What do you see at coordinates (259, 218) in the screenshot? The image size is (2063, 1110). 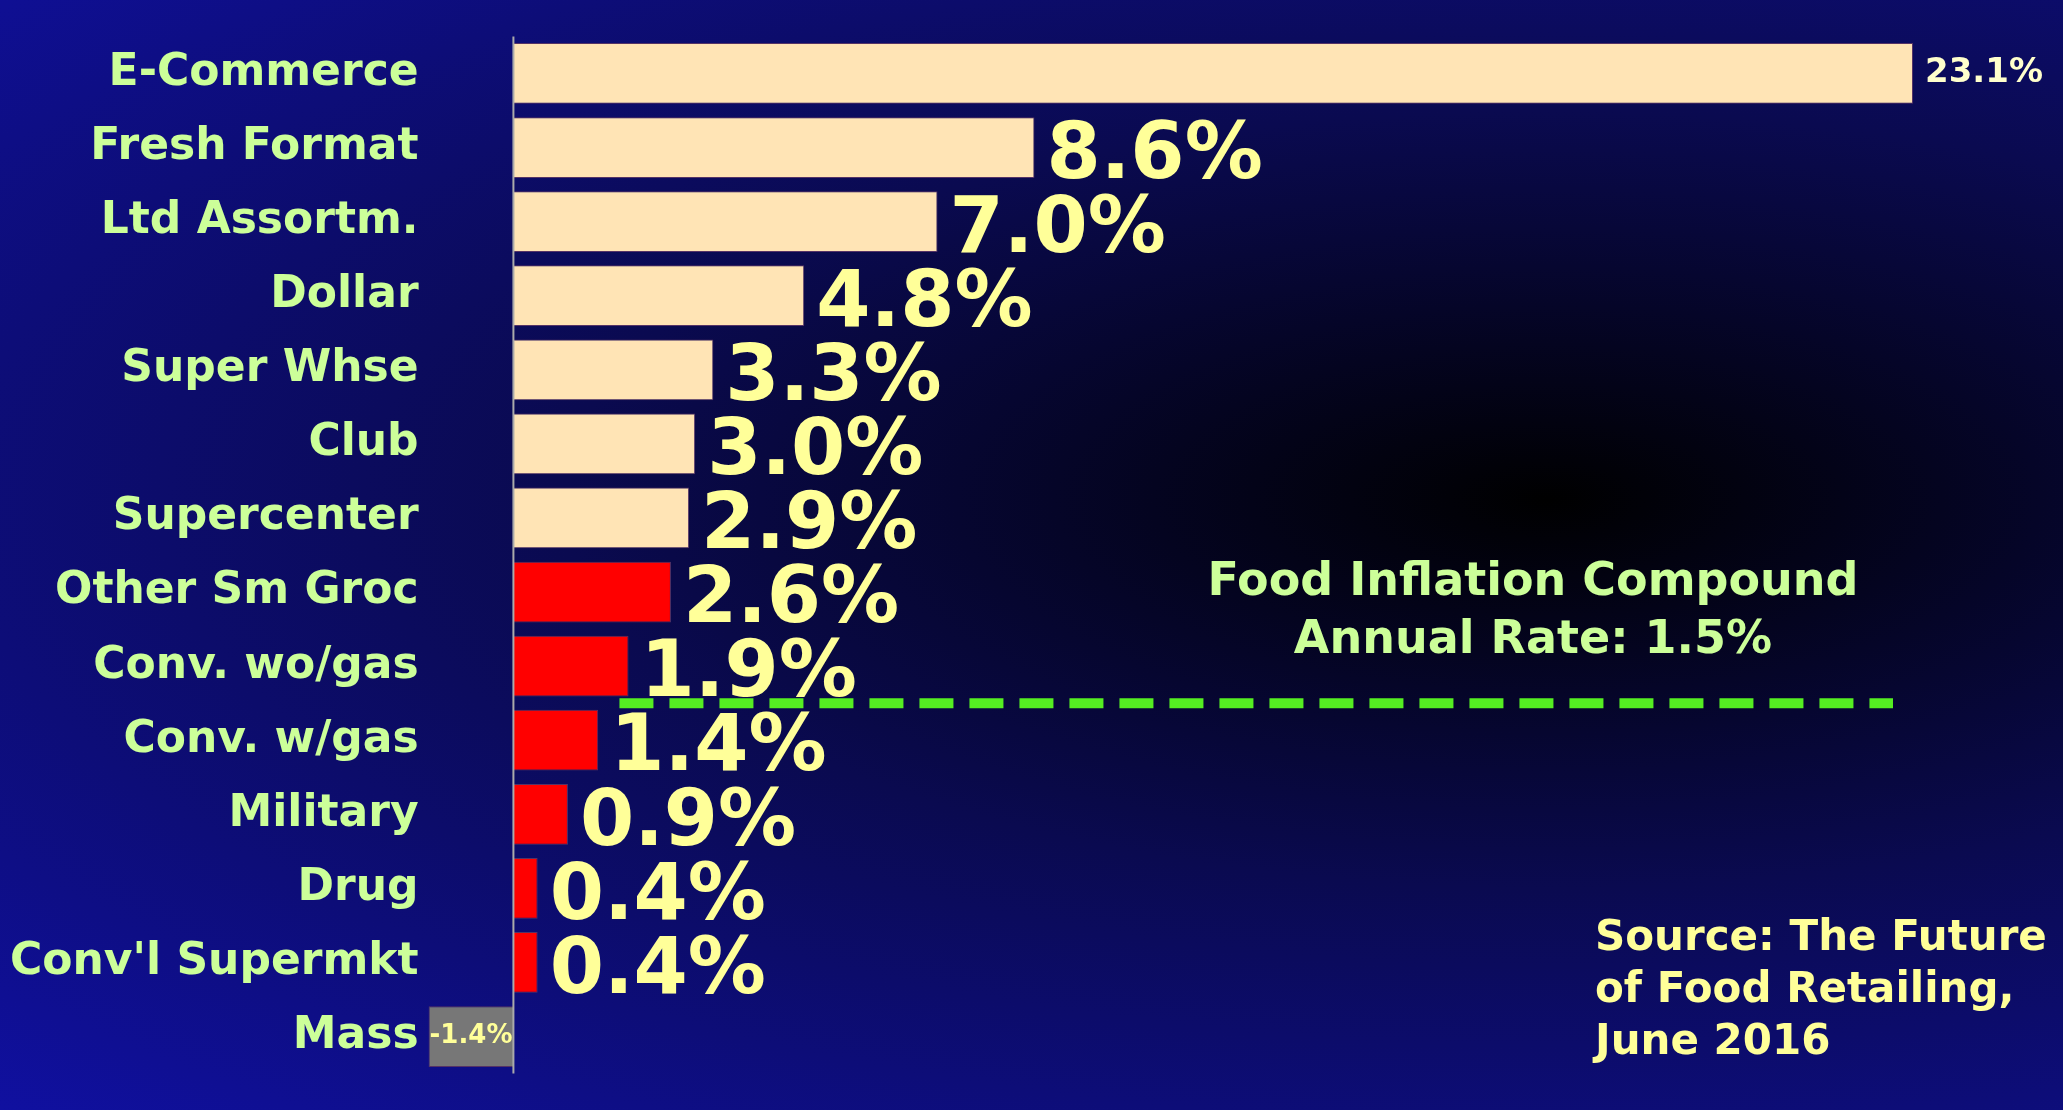 I see `y-tick-label: Ltd Assortm.` at bounding box center [259, 218].